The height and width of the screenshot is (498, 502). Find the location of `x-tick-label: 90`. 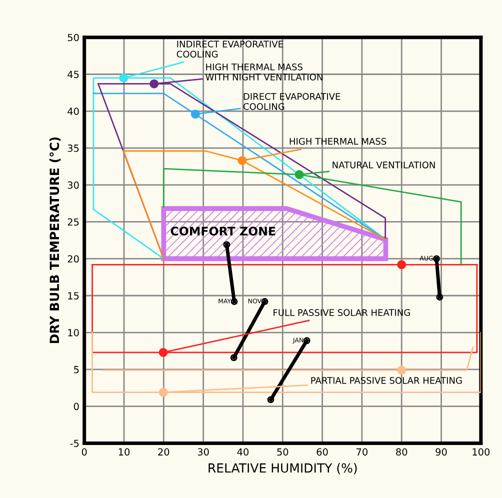

x-tick-label: 90 is located at coordinates (441, 452).